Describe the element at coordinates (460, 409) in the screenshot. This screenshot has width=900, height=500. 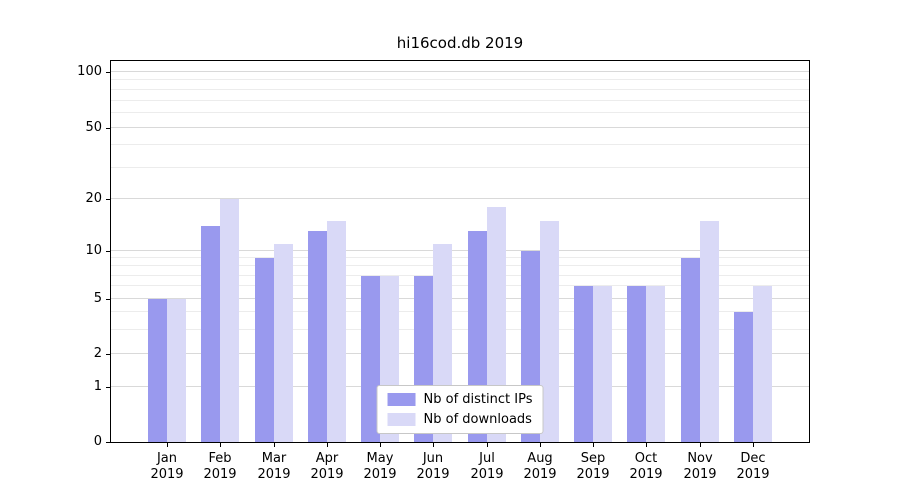
I see `legend: Nb of distinct IPs Nb of downloads` at that location.